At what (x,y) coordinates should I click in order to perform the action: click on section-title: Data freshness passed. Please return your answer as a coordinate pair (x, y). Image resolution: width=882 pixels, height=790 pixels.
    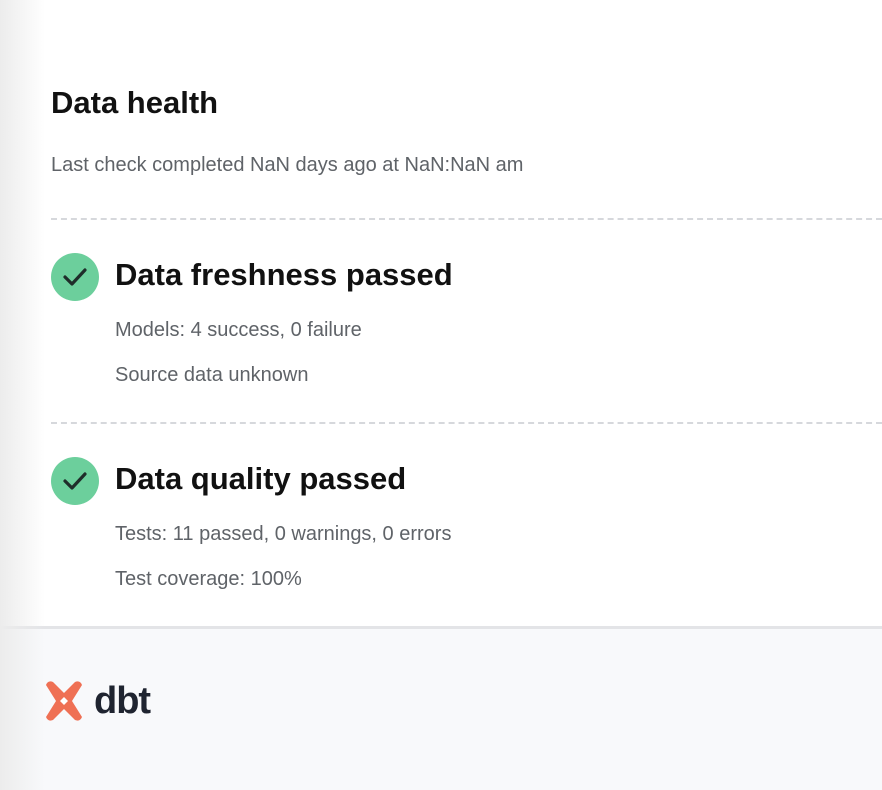
    Looking at the image, I should click on (284, 274).